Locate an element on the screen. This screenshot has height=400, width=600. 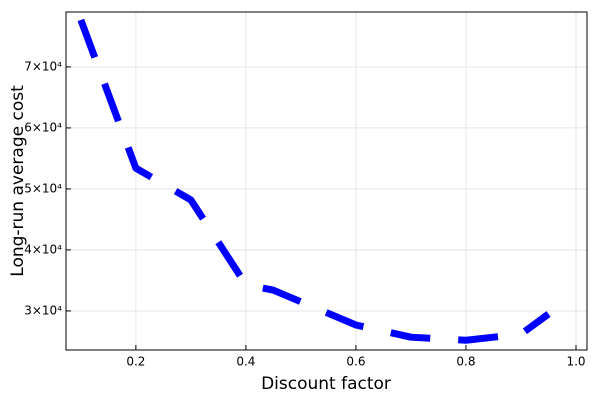
x-tick-label: 0.6 is located at coordinates (355, 362).